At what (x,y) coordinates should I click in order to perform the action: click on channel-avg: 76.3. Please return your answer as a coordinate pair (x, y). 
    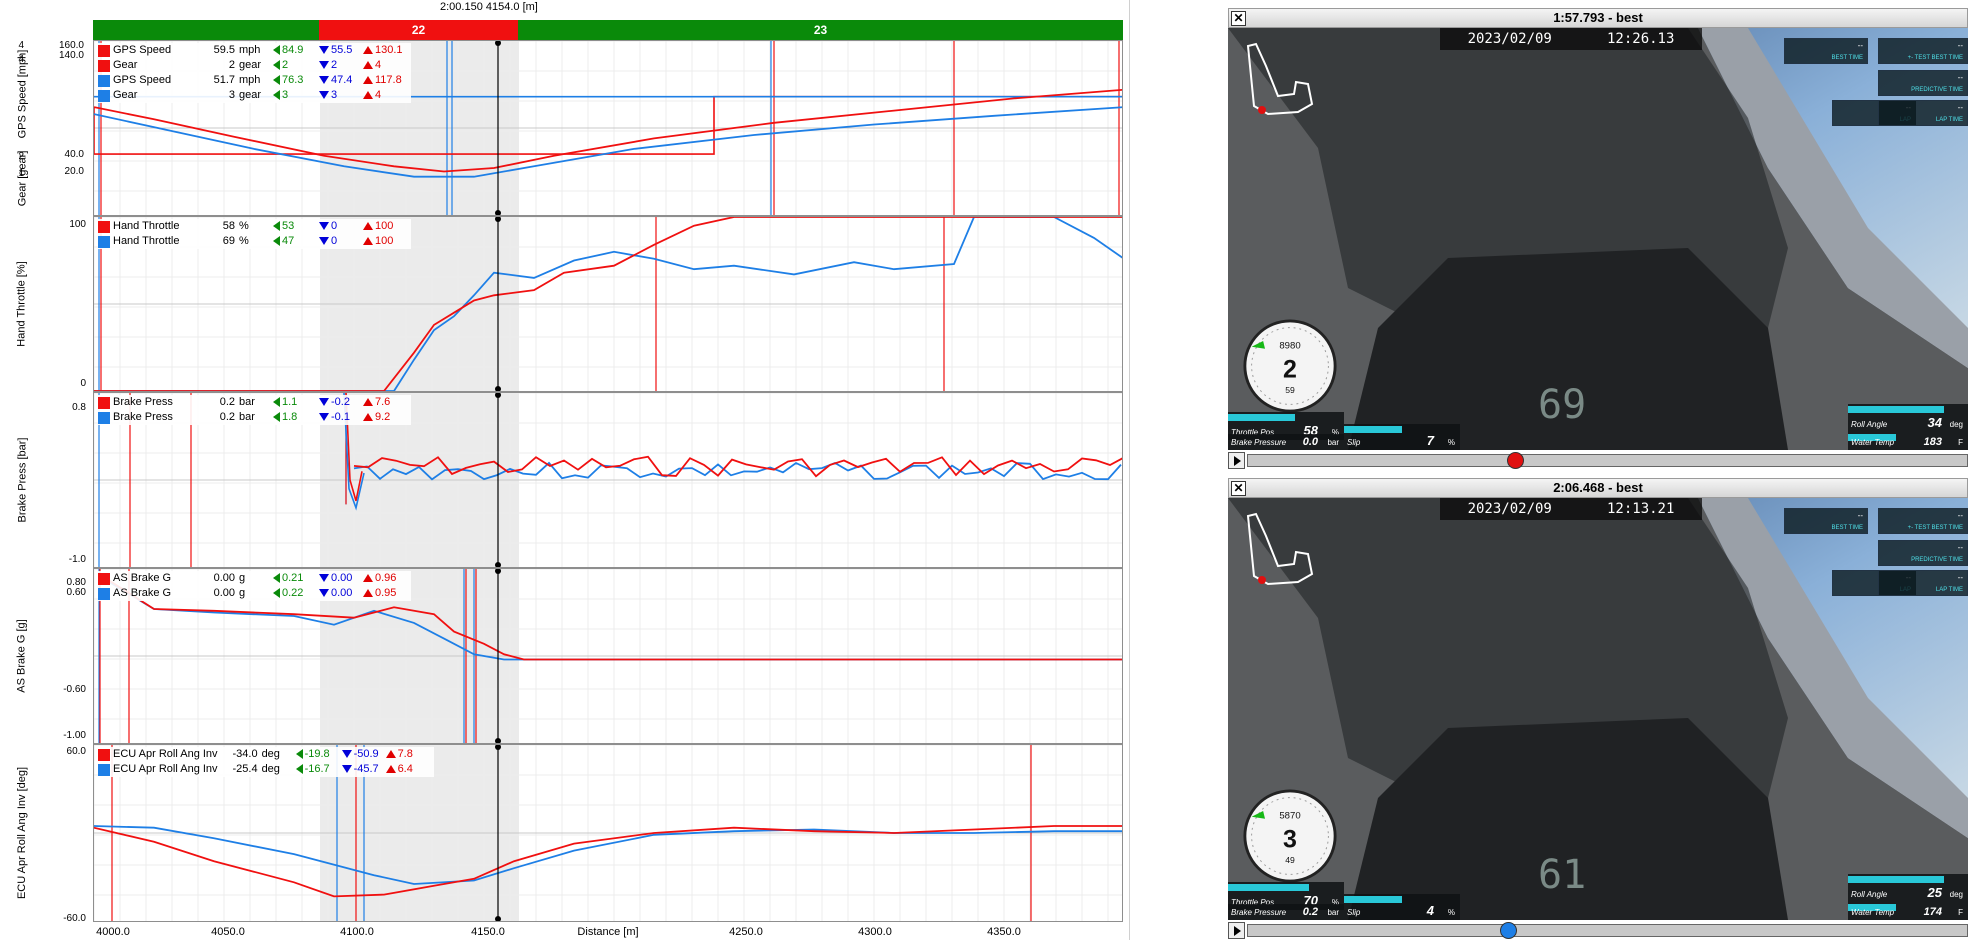
    Looking at the image, I should click on (296, 80).